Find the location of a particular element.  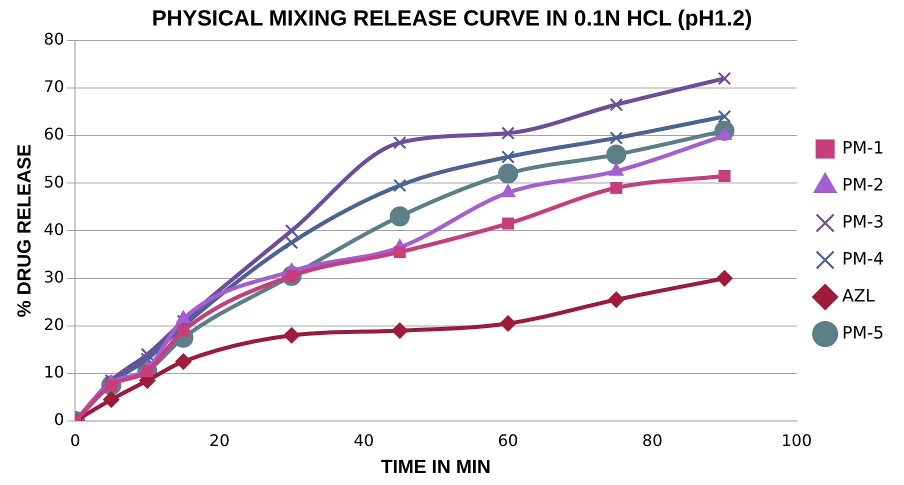

chart-title: PHYSICAL MIXING RELEASE CURVE IN 0.1N HCL (pH1.2) is located at coordinates (452, 17).